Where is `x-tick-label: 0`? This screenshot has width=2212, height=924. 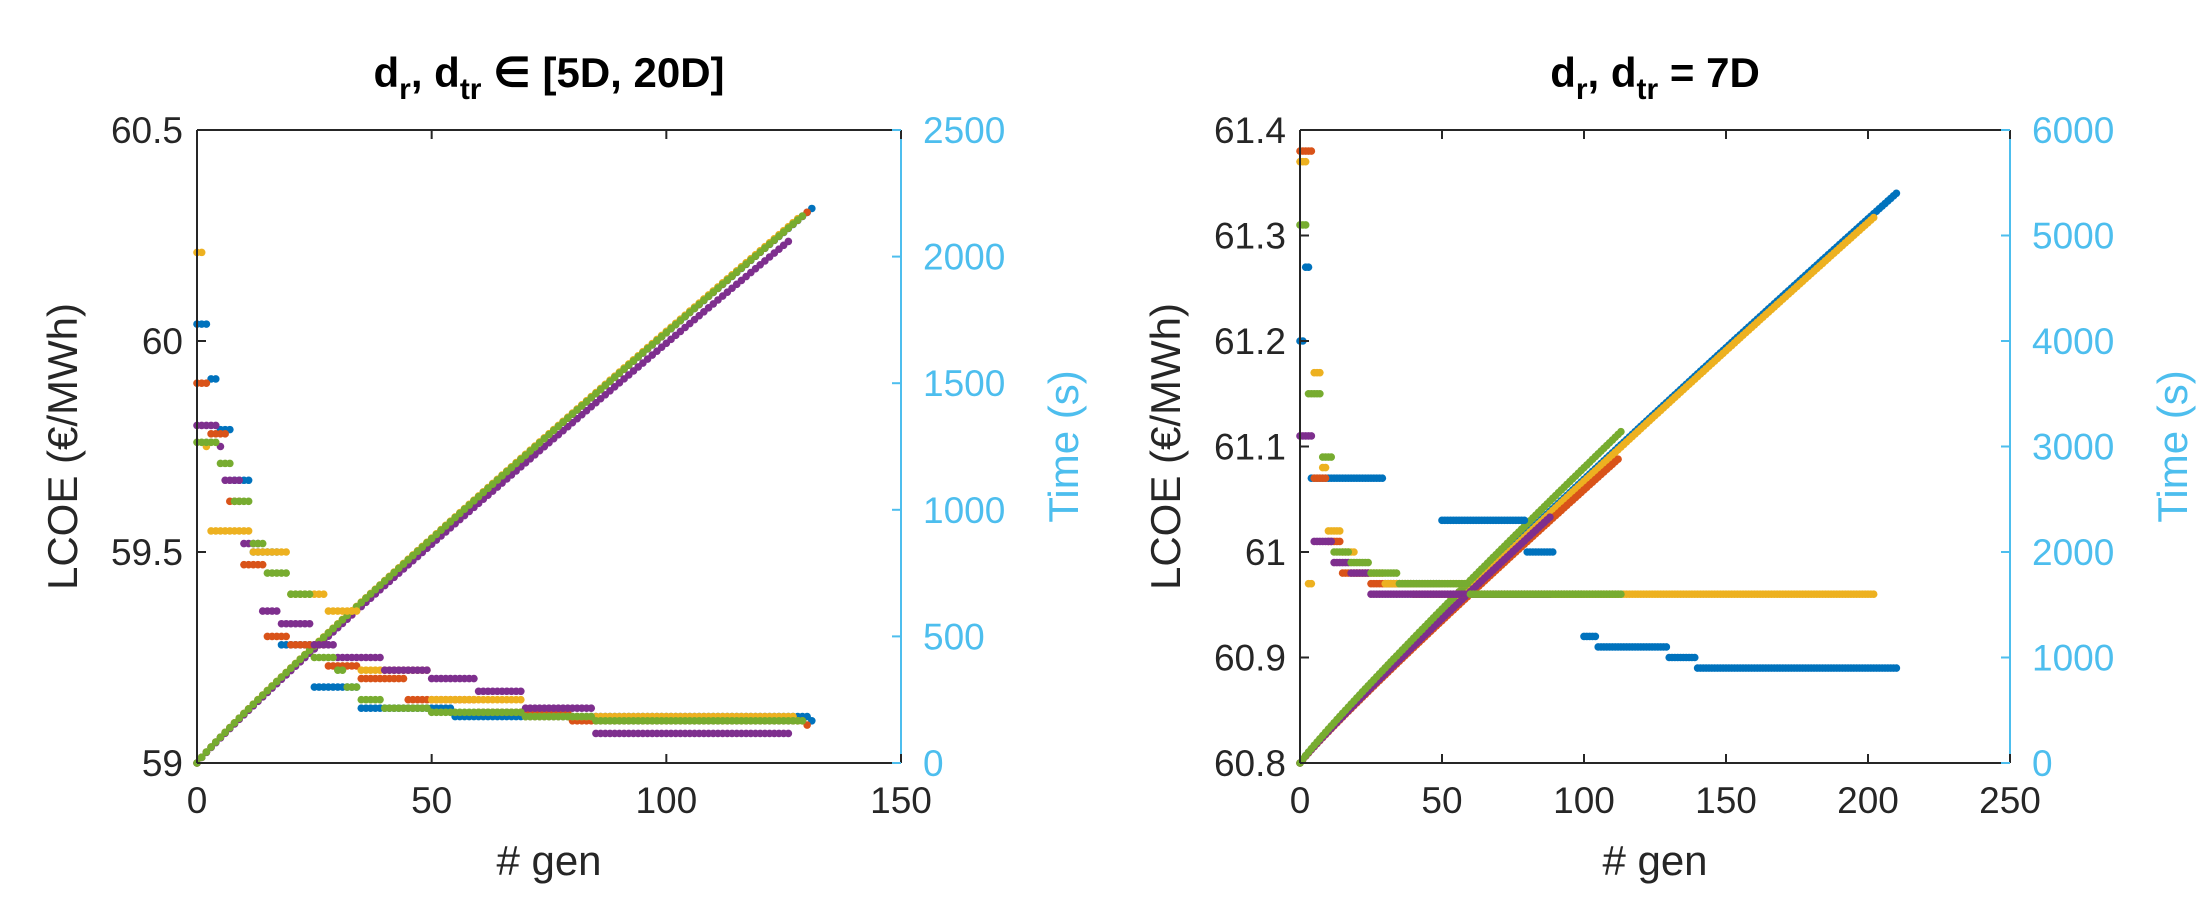
x-tick-label: 0 is located at coordinates (197, 800).